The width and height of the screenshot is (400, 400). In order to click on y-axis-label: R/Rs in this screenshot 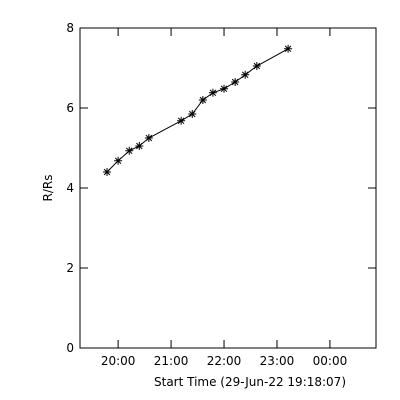, I will do `click(48, 188)`.